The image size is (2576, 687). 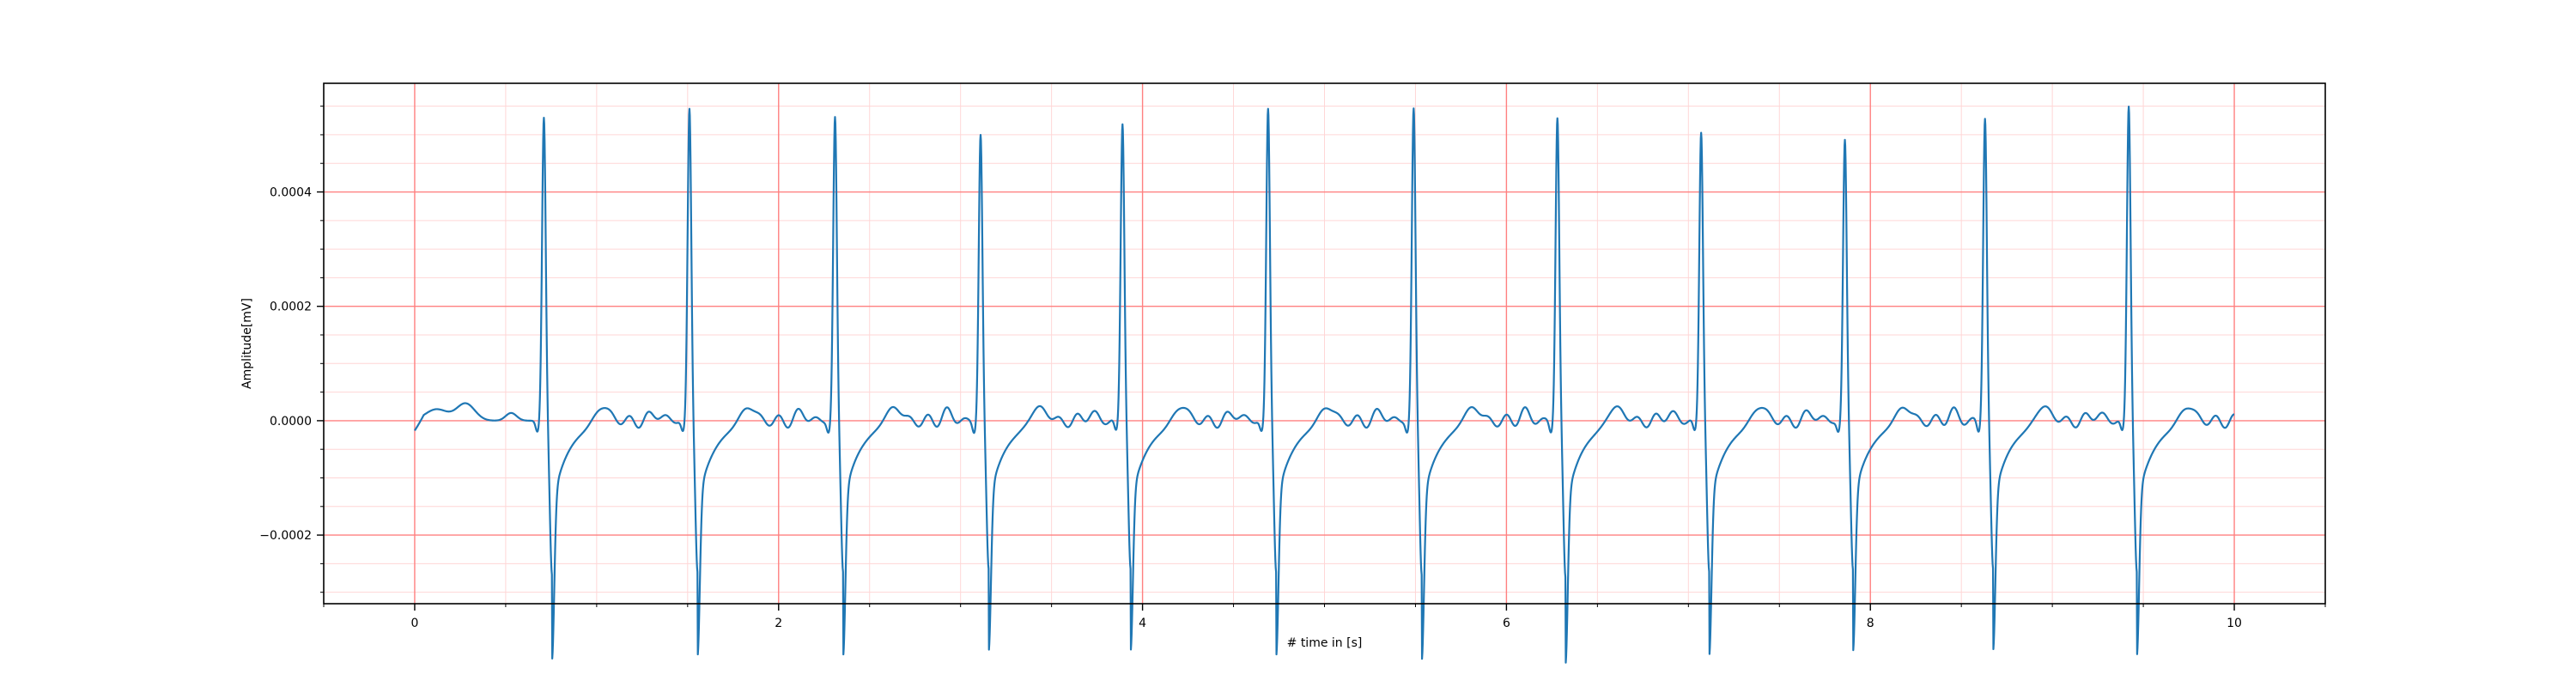 What do you see at coordinates (2234, 623) in the screenshot?
I see `x-tick-label: 10` at bounding box center [2234, 623].